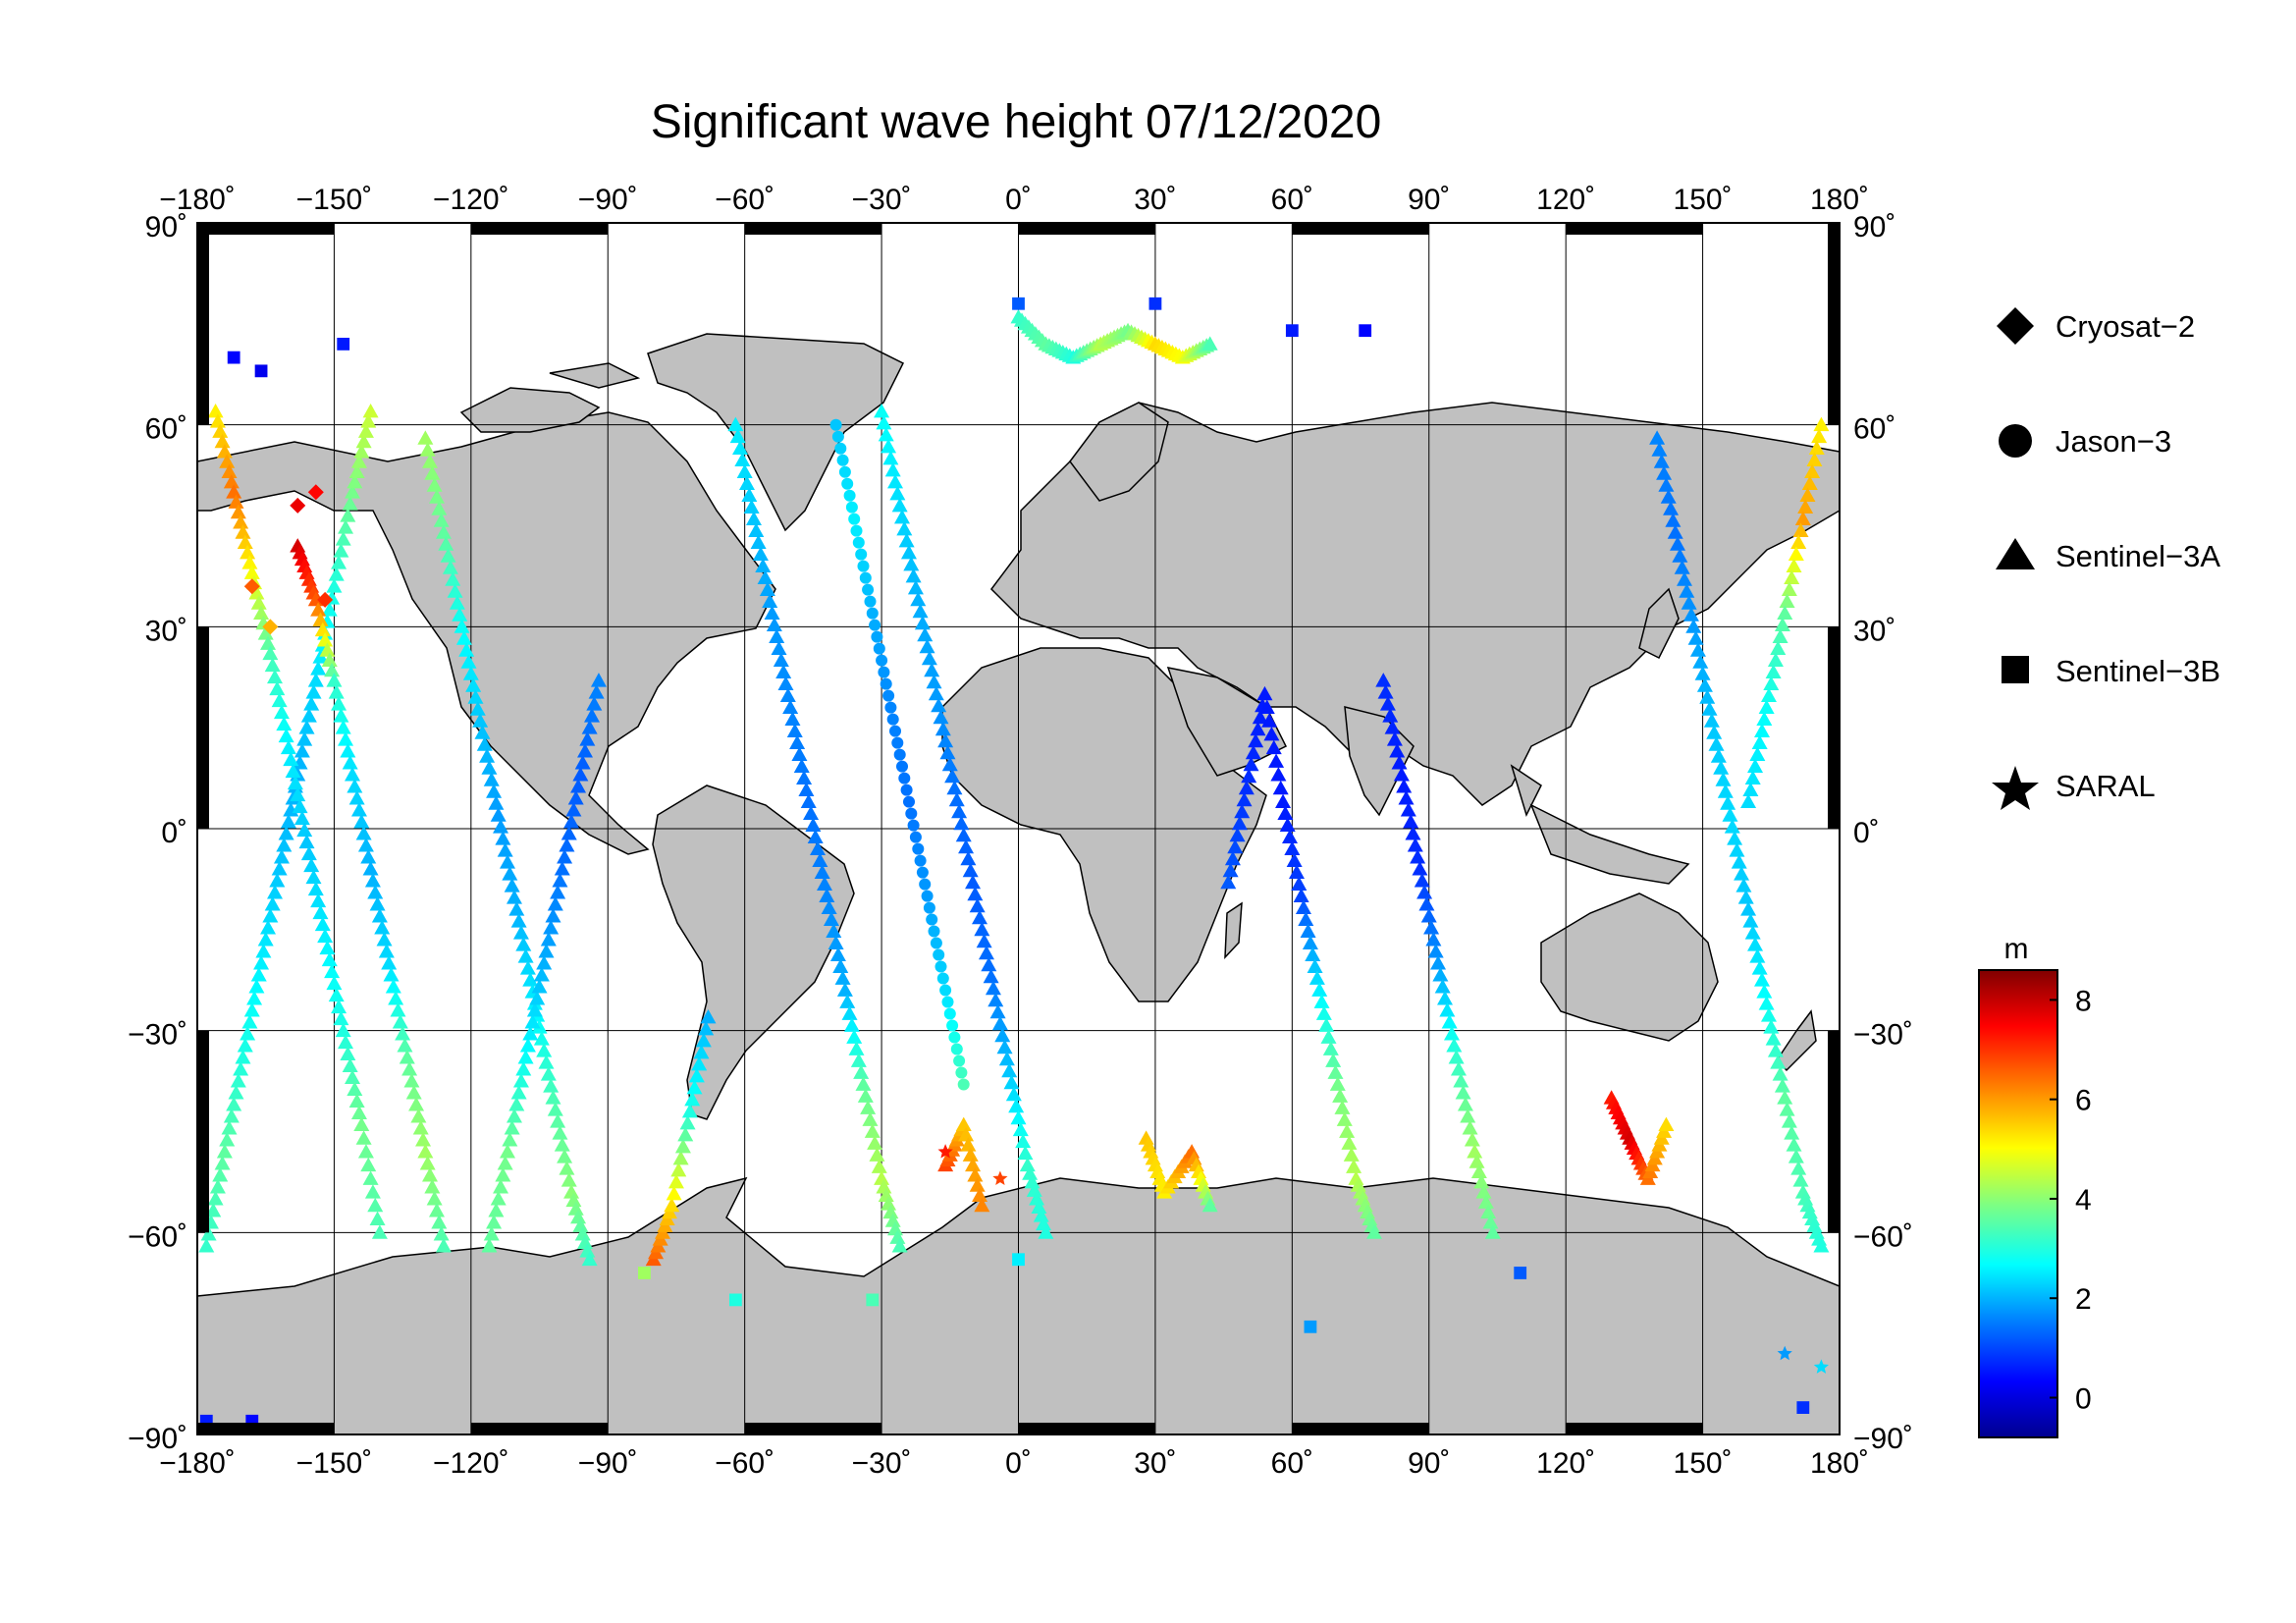 This screenshot has height=1623, width=2296. Describe the element at coordinates (203, 1131) in the screenshot. I see `frame-bar-left` at that location.